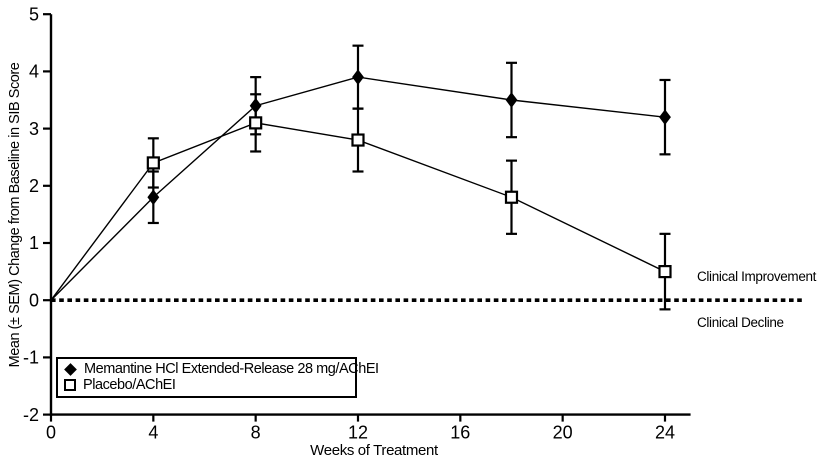 Image resolution: width=823 pixels, height=465 pixels. I want to click on x-tick-label: 8, so click(256, 433).